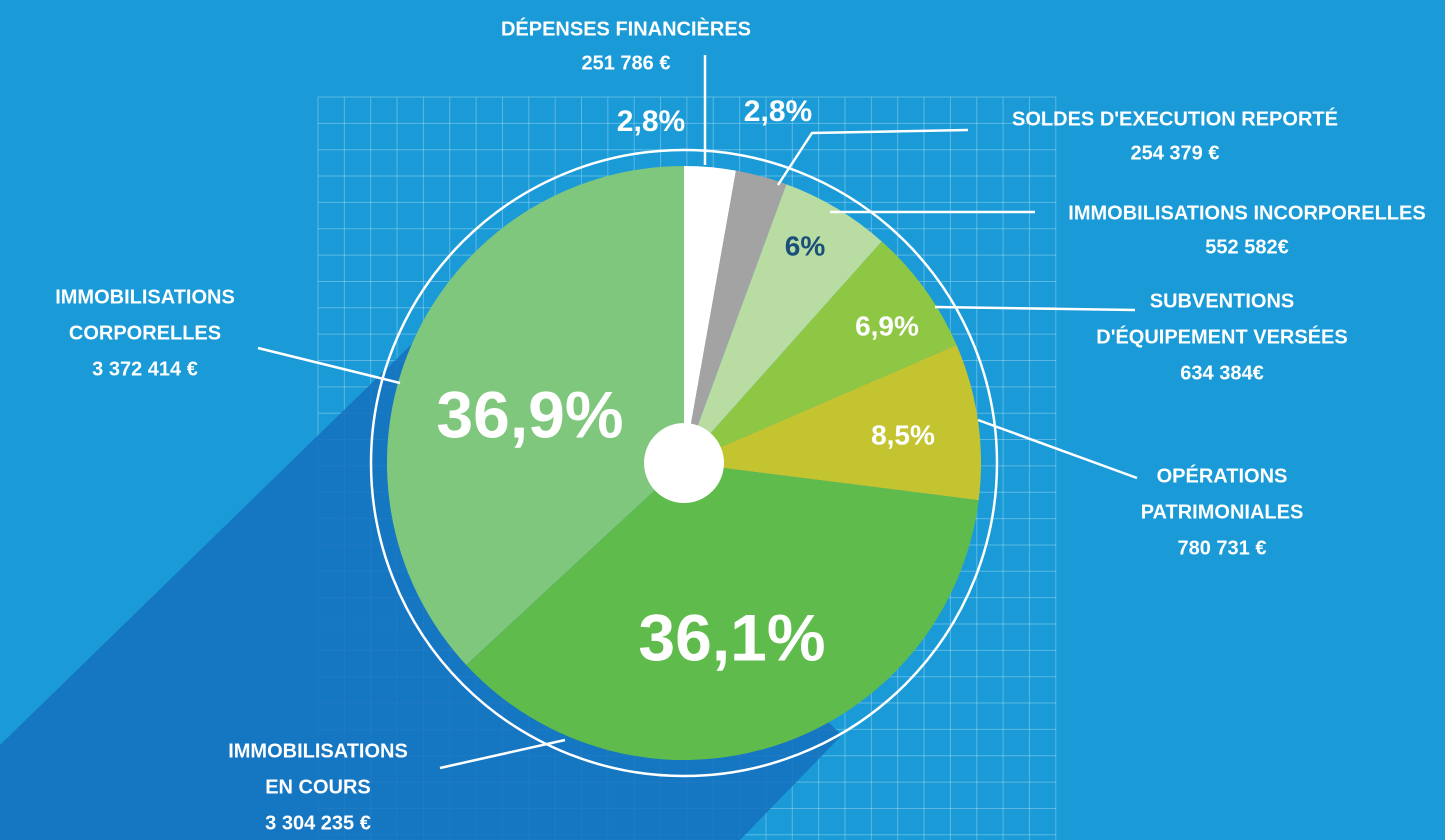 This screenshot has width=1445, height=840. Describe the element at coordinates (1221, 373) in the screenshot. I see `amount-label: 634 384€` at that location.